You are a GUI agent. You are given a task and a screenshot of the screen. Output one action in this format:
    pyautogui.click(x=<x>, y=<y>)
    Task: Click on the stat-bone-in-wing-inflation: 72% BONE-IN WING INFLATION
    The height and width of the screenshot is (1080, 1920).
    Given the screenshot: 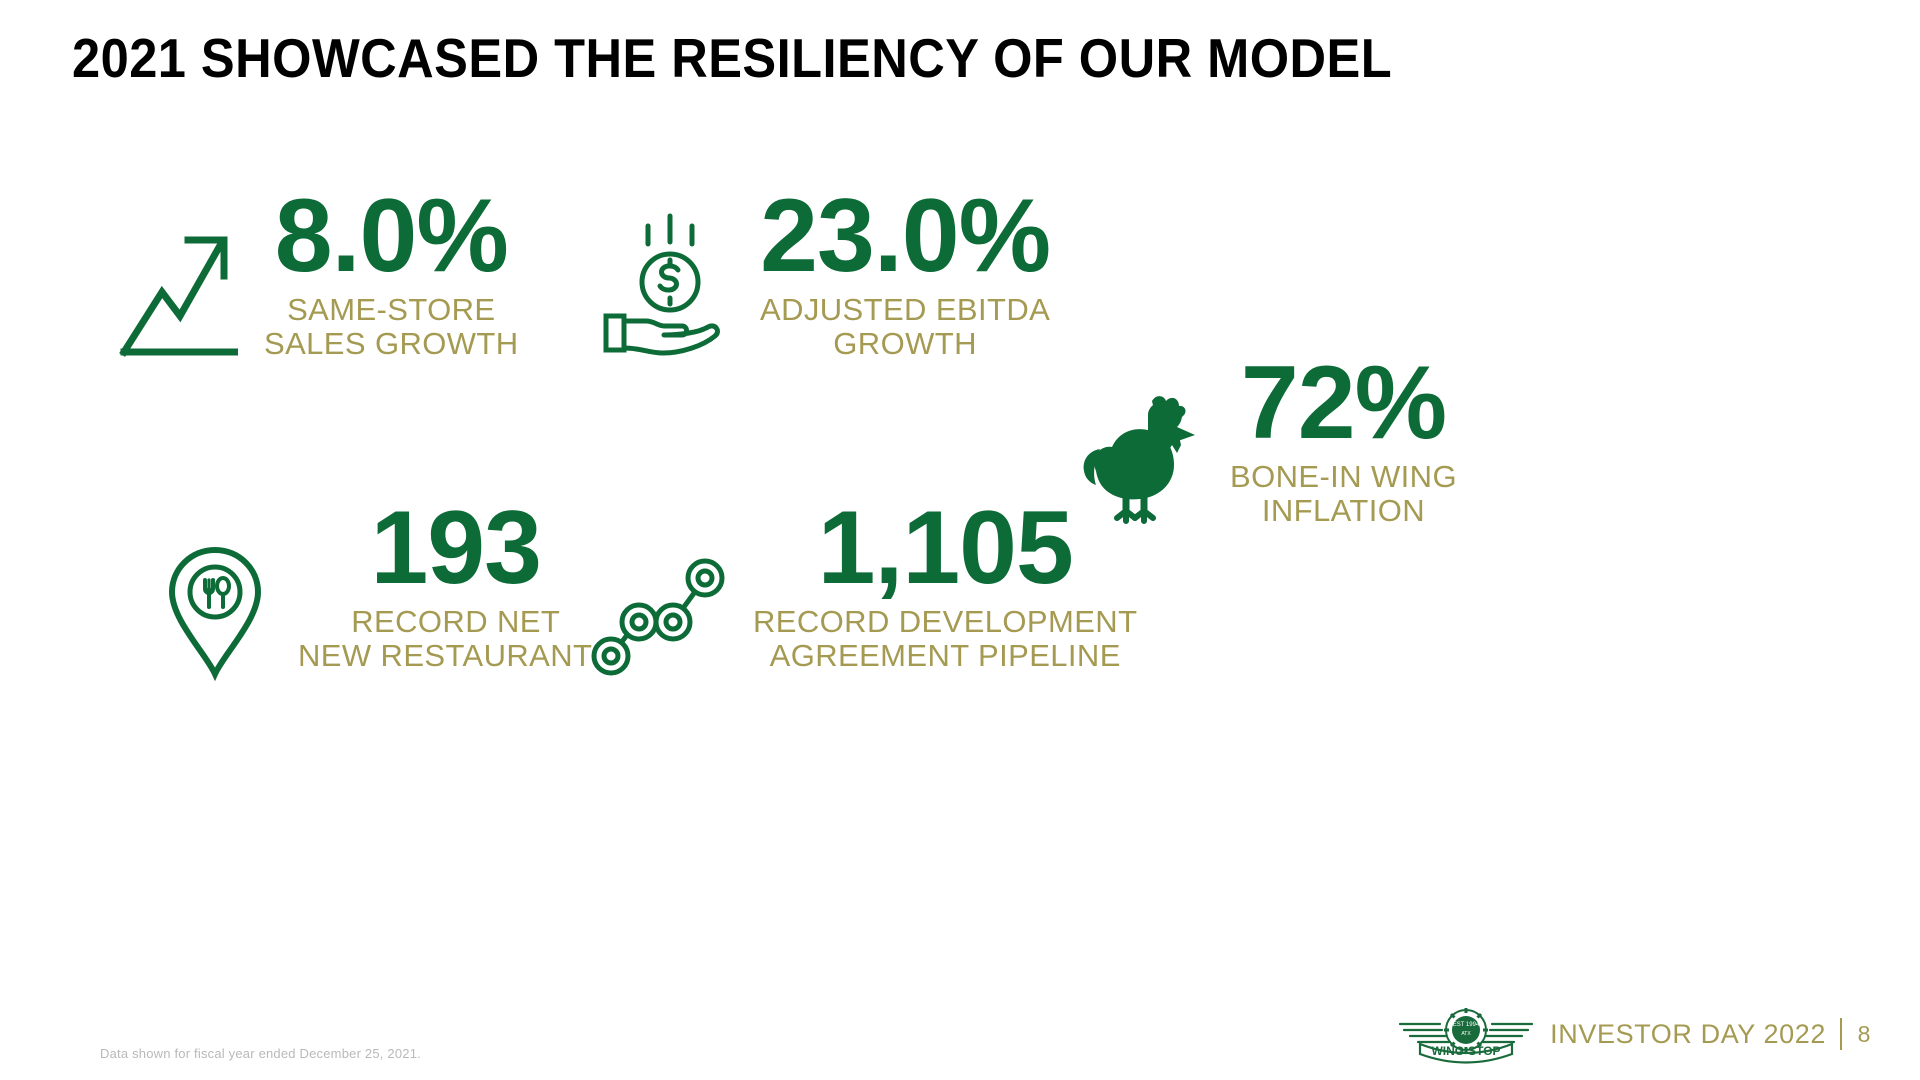 What is the action you would take?
    pyautogui.click(x=1267, y=442)
    